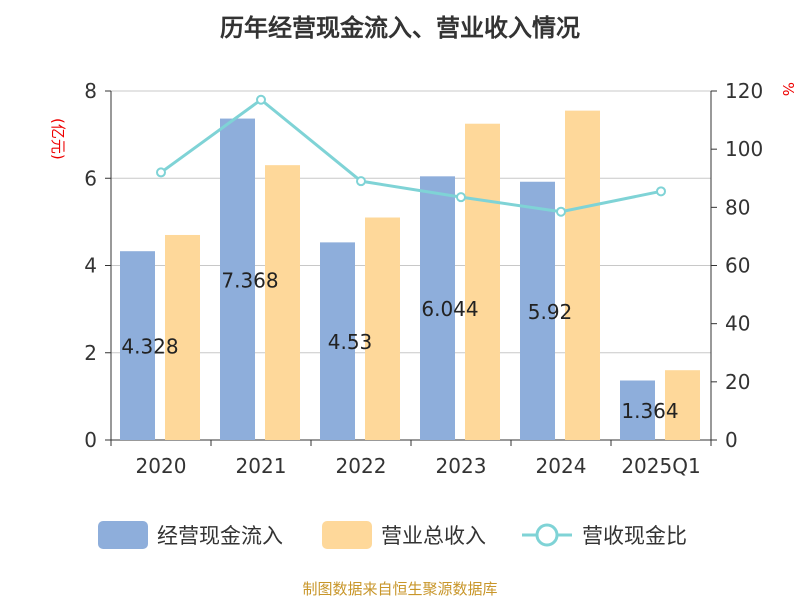  What do you see at coordinates (58, 139) in the screenshot?
I see `y-axis-label: (亿元)` at bounding box center [58, 139].